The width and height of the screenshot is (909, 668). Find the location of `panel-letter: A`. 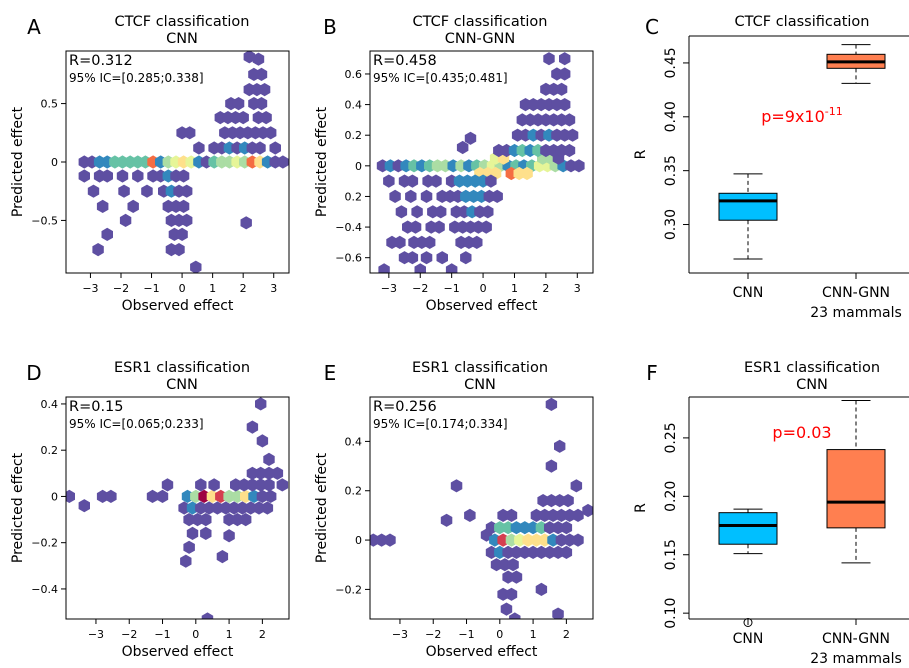

panel-letter: A is located at coordinates (34, 27).